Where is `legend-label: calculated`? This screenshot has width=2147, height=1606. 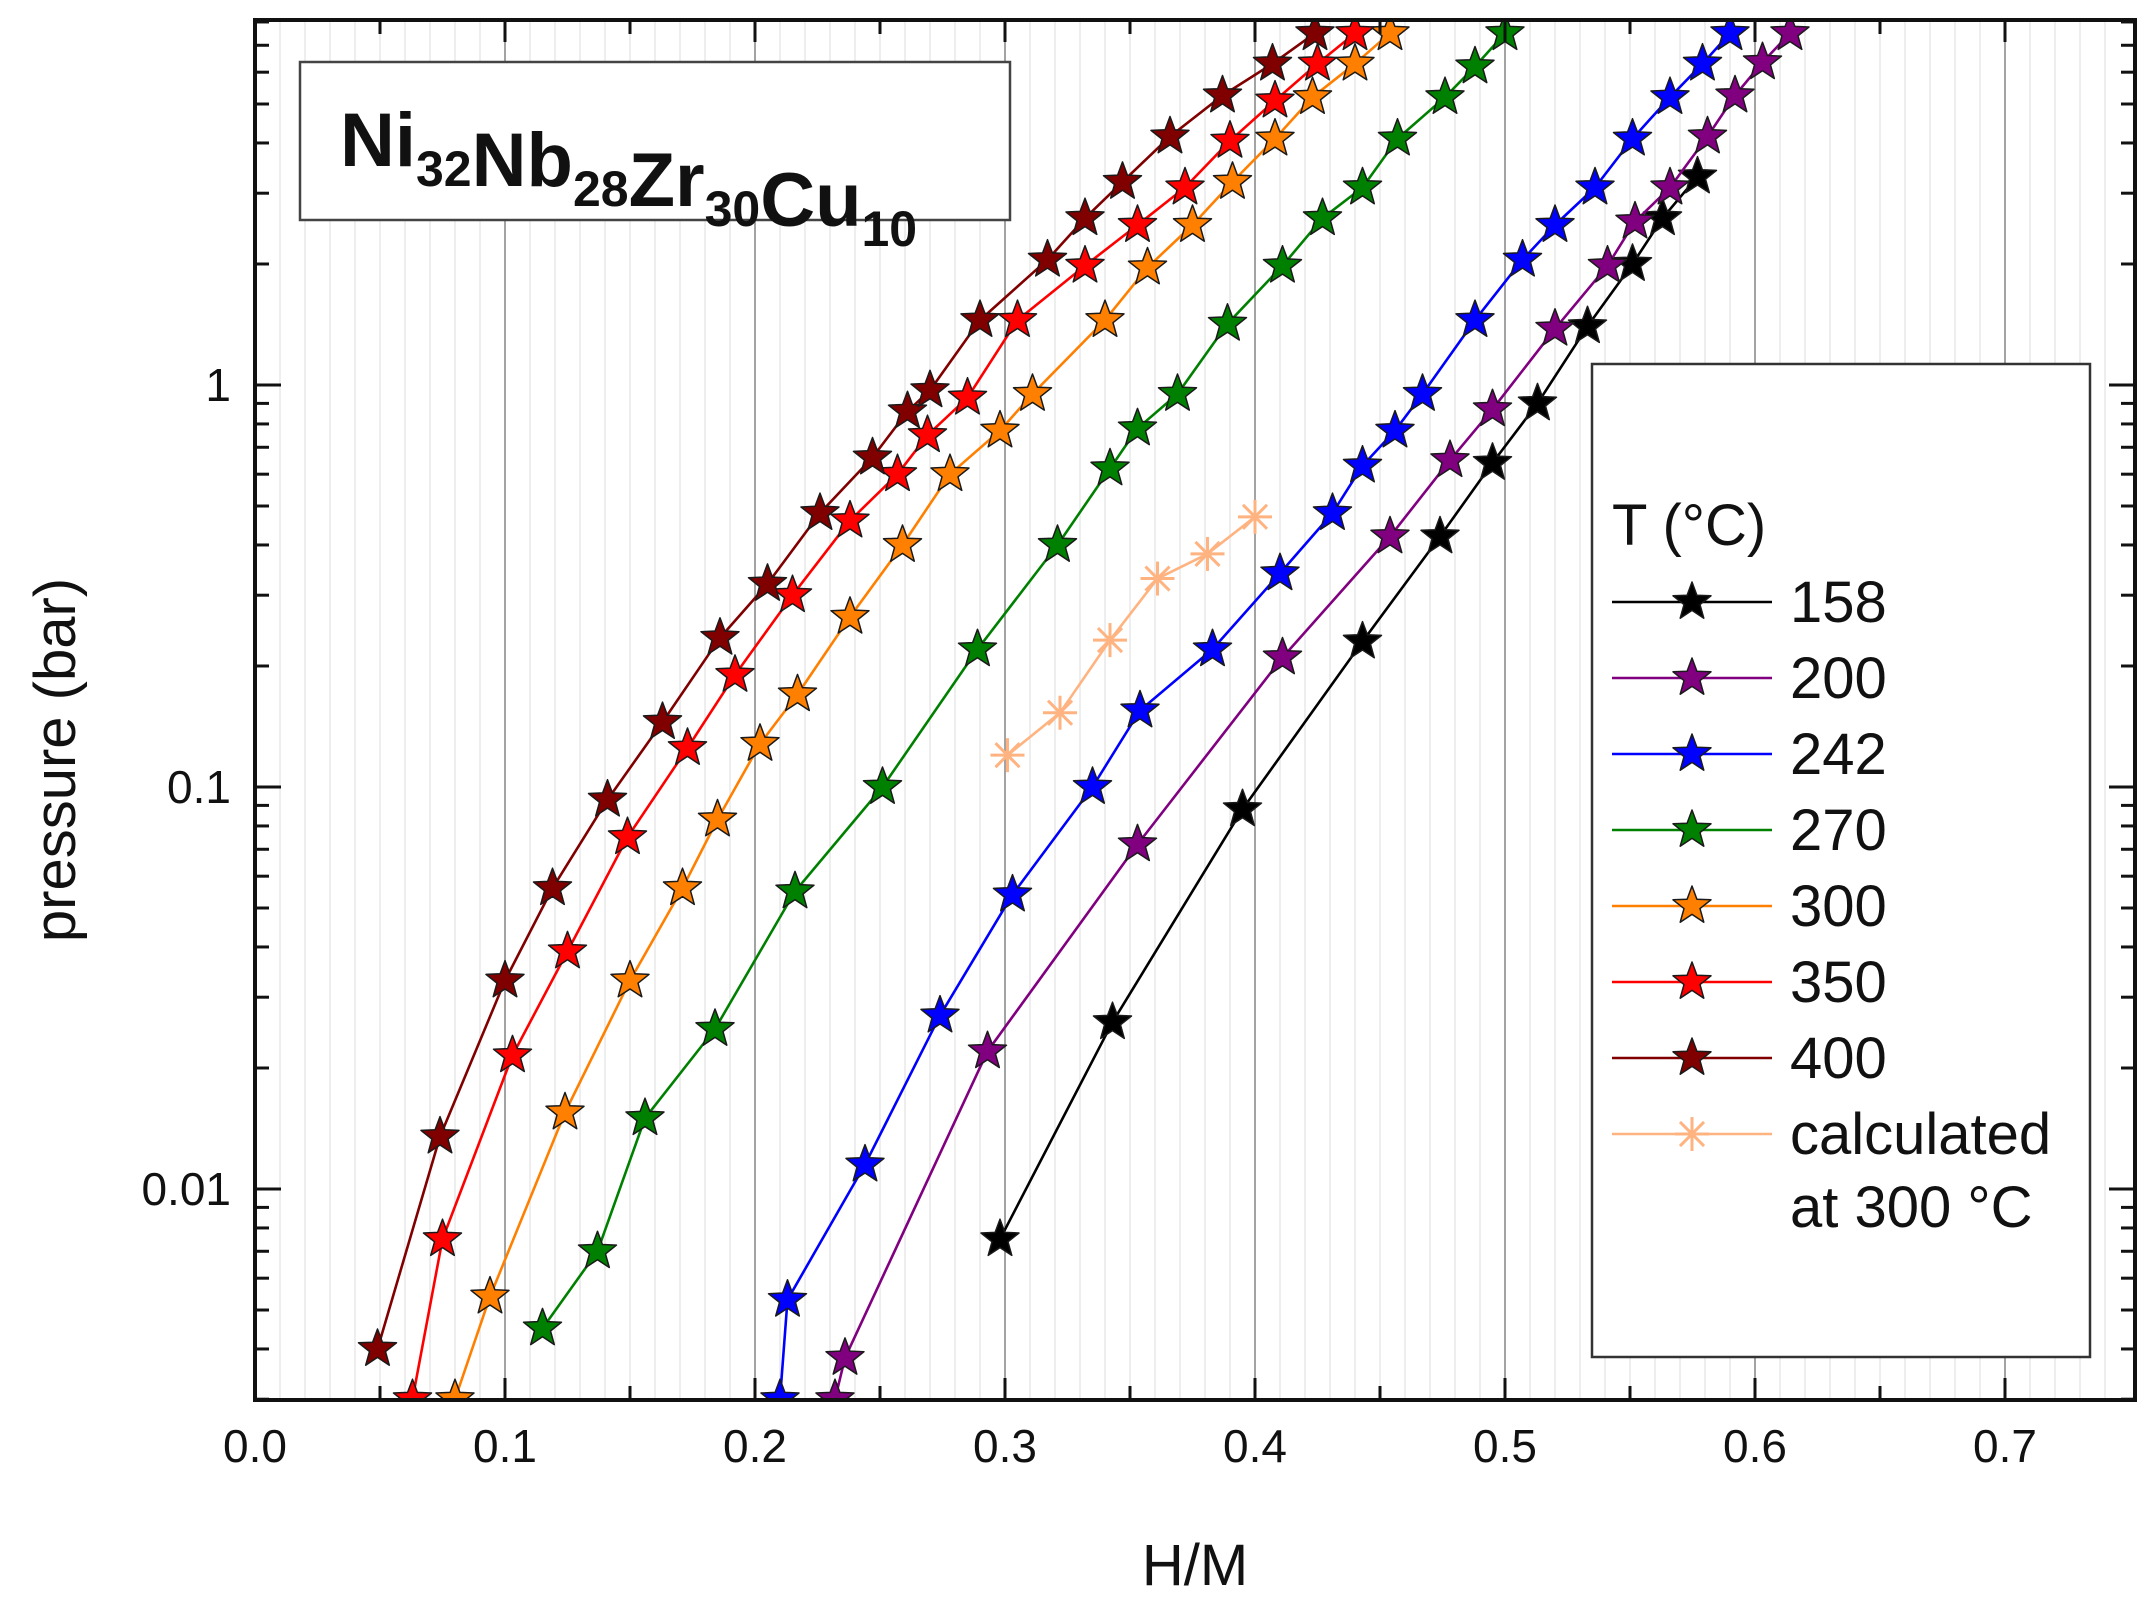
legend-label: calculated is located at coordinates (1920, 1134).